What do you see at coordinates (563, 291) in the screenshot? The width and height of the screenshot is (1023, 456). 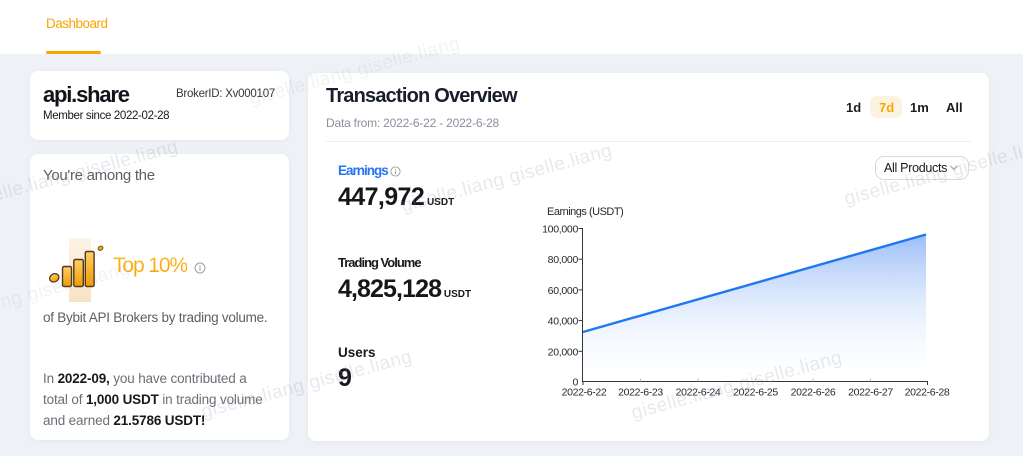 I see `svg-text: 60,000` at bounding box center [563, 291].